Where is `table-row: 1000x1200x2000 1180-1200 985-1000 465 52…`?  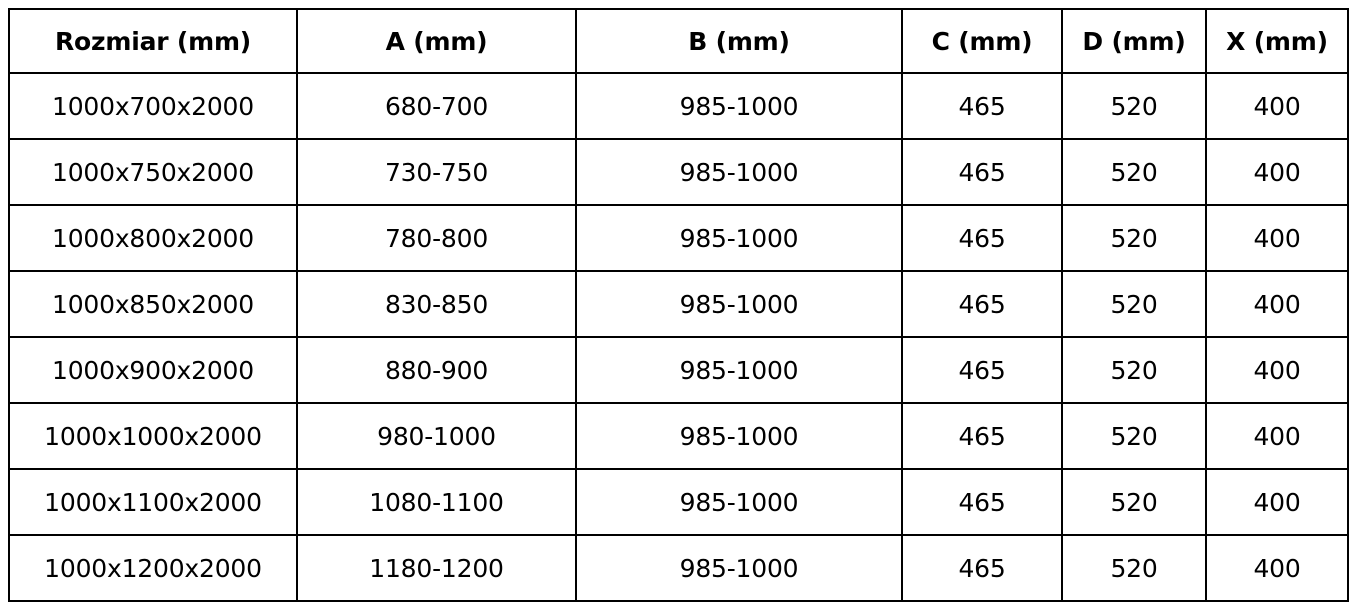
table-row: 1000x1200x2000 1180-1200 985-1000 465 52… is located at coordinates (678, 568).